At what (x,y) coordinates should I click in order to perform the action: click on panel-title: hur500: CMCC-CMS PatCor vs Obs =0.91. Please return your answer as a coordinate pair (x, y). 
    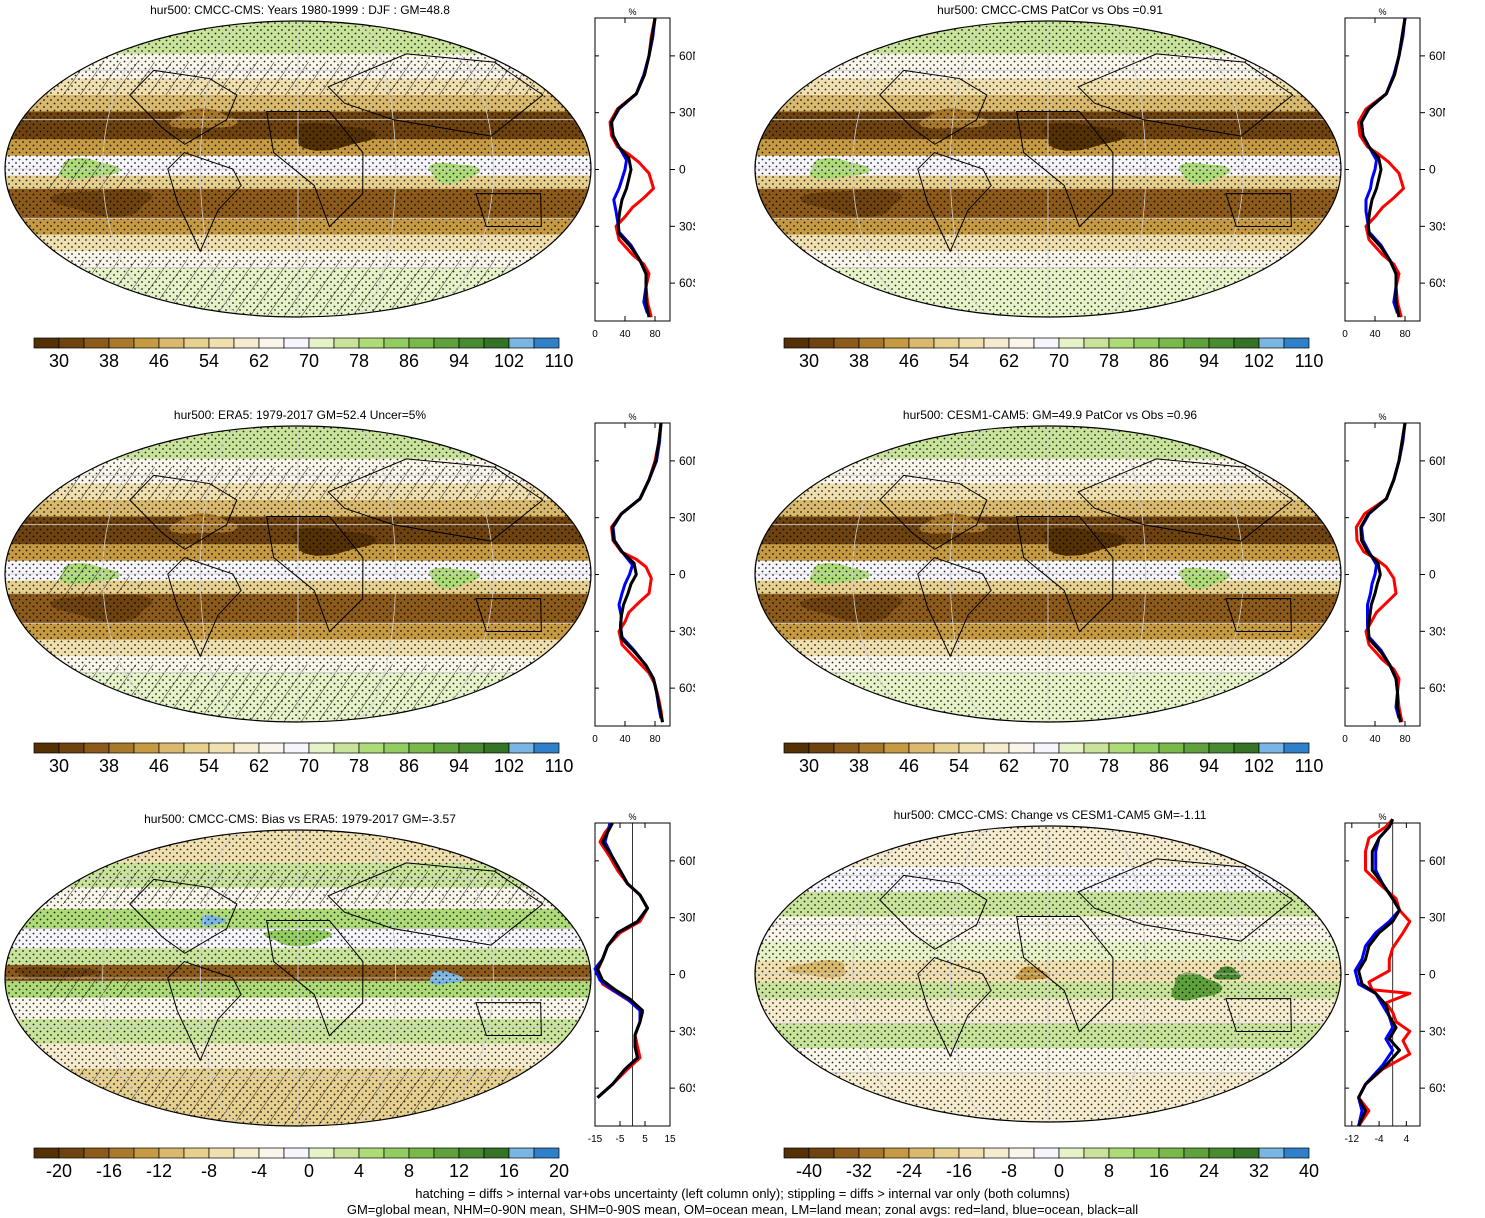
    Looking at the image, I should click on (1050, 10).